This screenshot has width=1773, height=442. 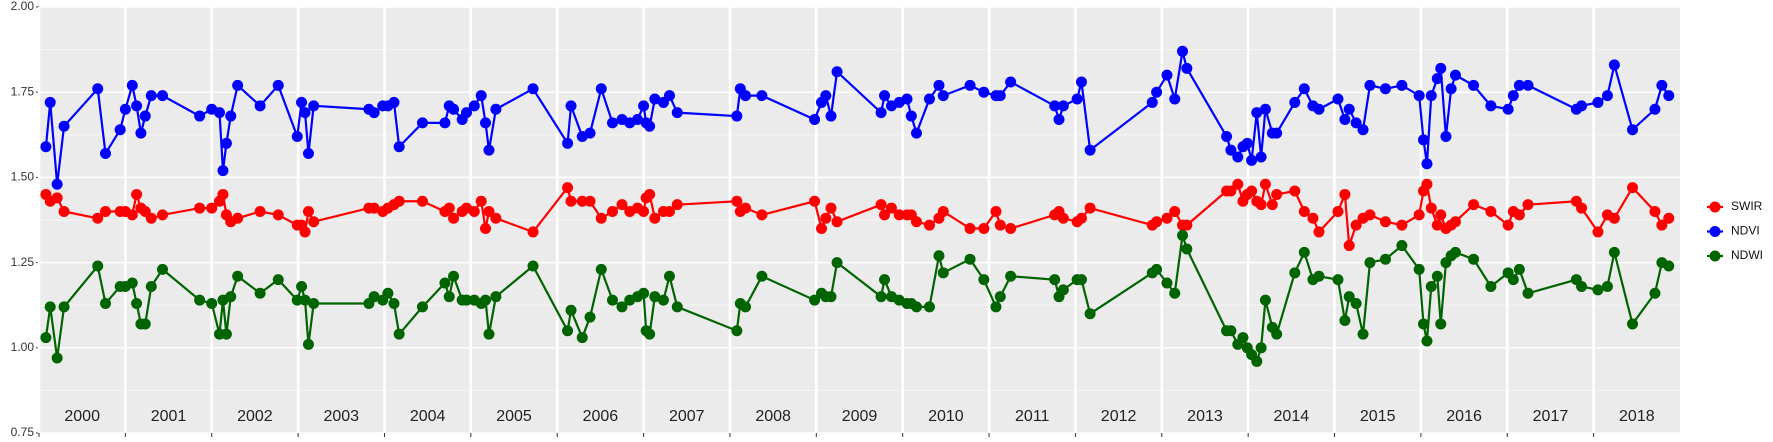 I want to click on year-label: 2003, so click(x=341, y=416).